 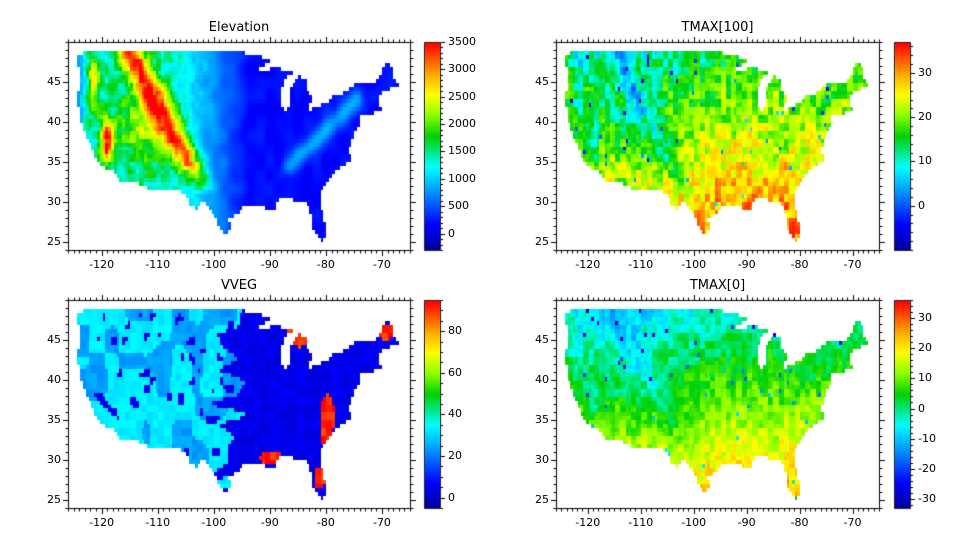 I want to click on colorbar-tick-label: -10, so click(x=927, y=438).